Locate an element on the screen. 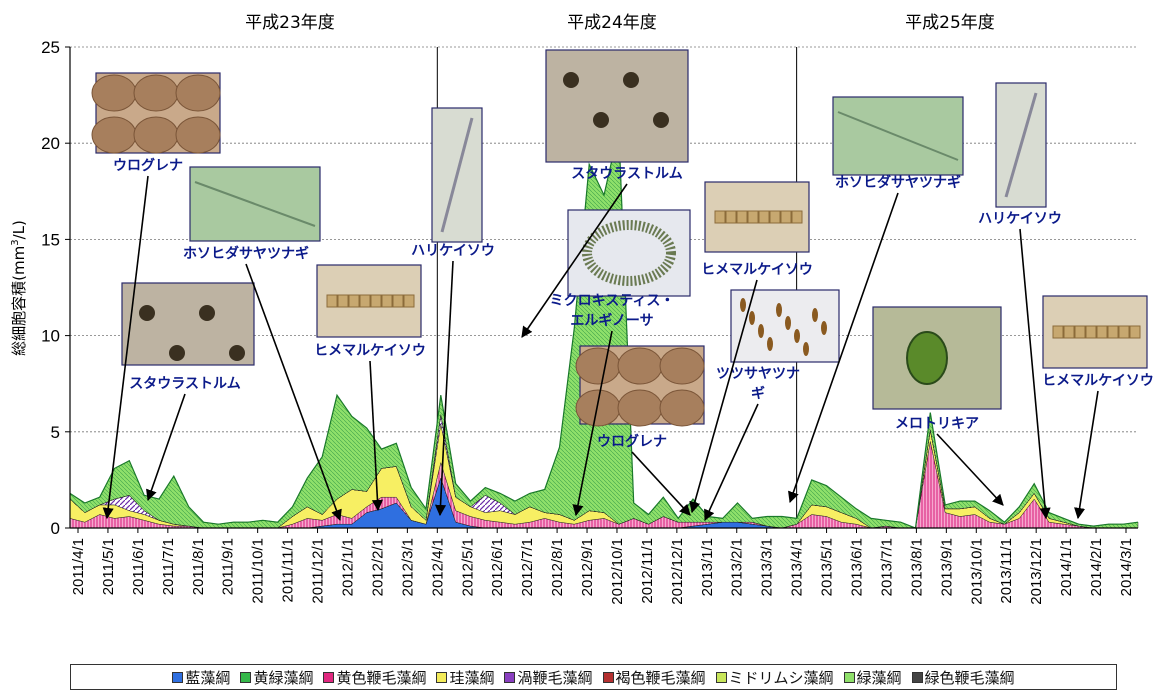 This screenshot has height=697, width=1166. legend-label: 藍藻綱 is located at coordinates (208, 677).